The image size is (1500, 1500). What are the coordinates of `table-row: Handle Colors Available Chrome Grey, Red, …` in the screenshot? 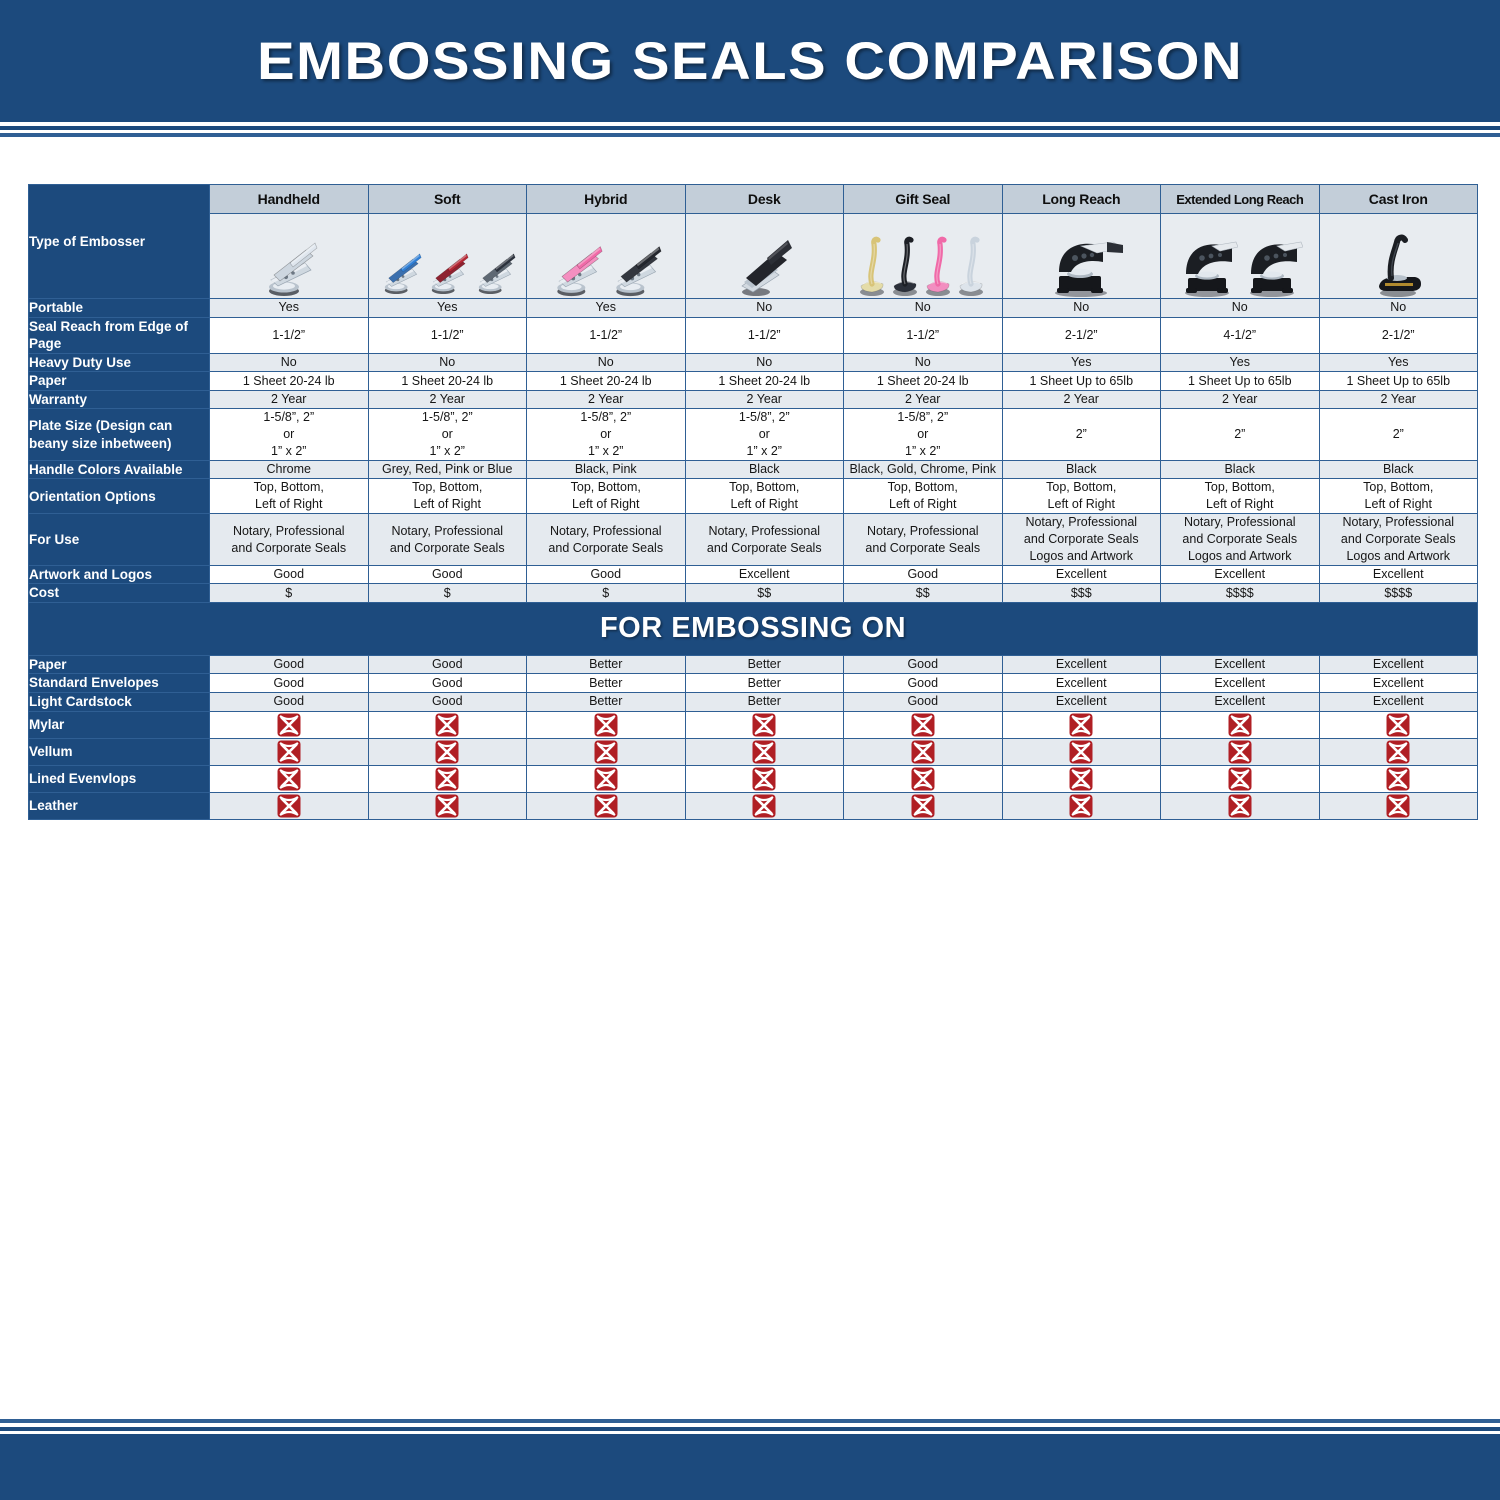 It's located at (753, 469).